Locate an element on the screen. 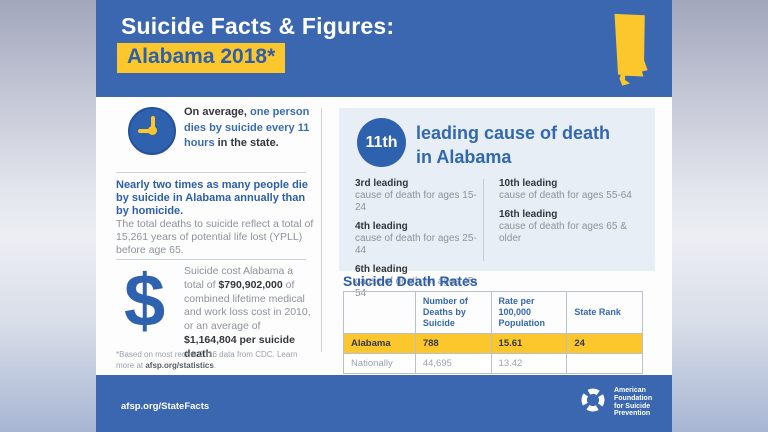 The width and height of the screenshot is (768, 432). table-row-alabama: Alabama 788 15.61 24 is located at coordinates (493, 343).